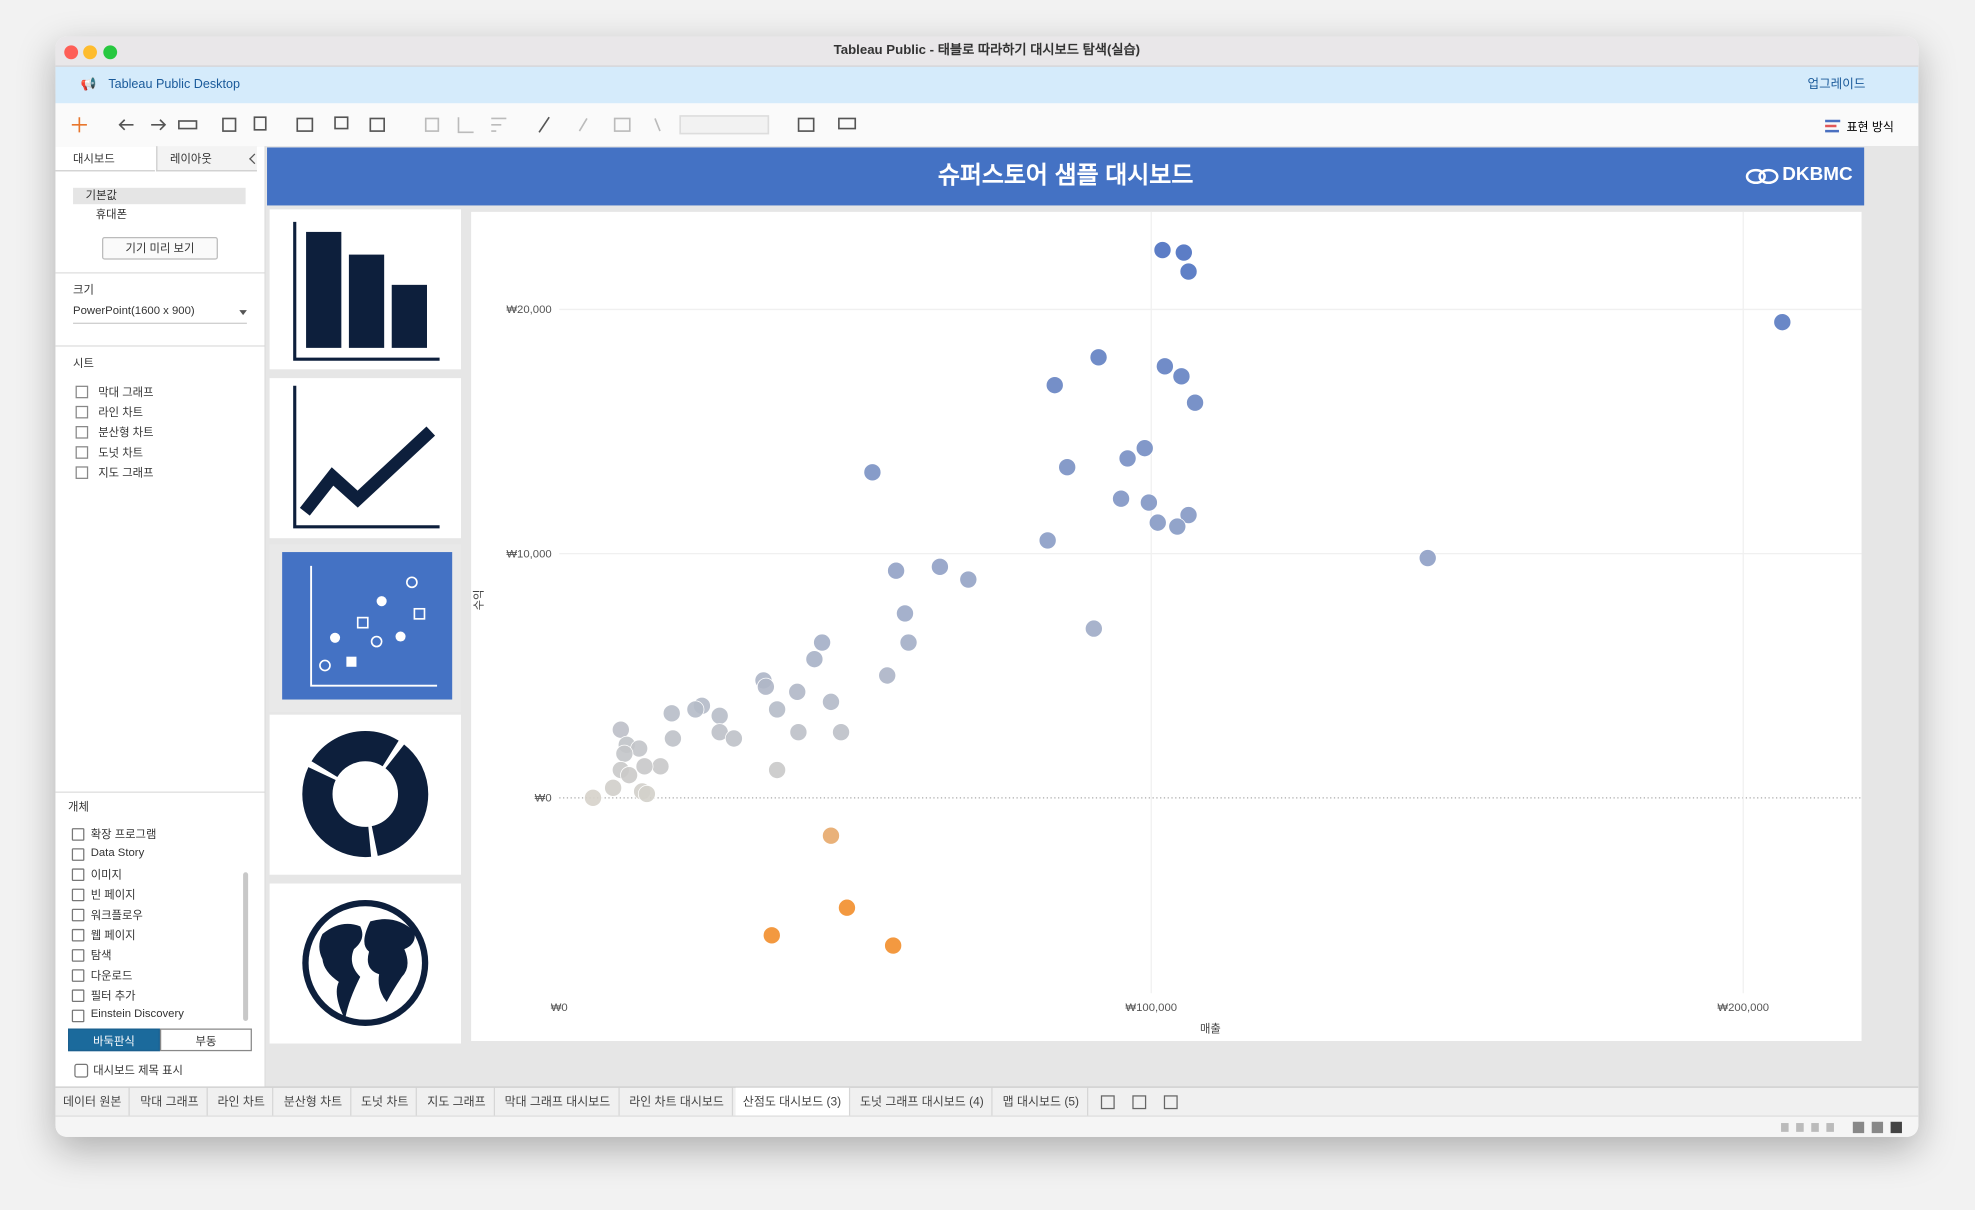  What do you see at coordinates (111, 214) in the screenshot?
I see `device-option: 휴대폰` at bounding box center [111, 214].